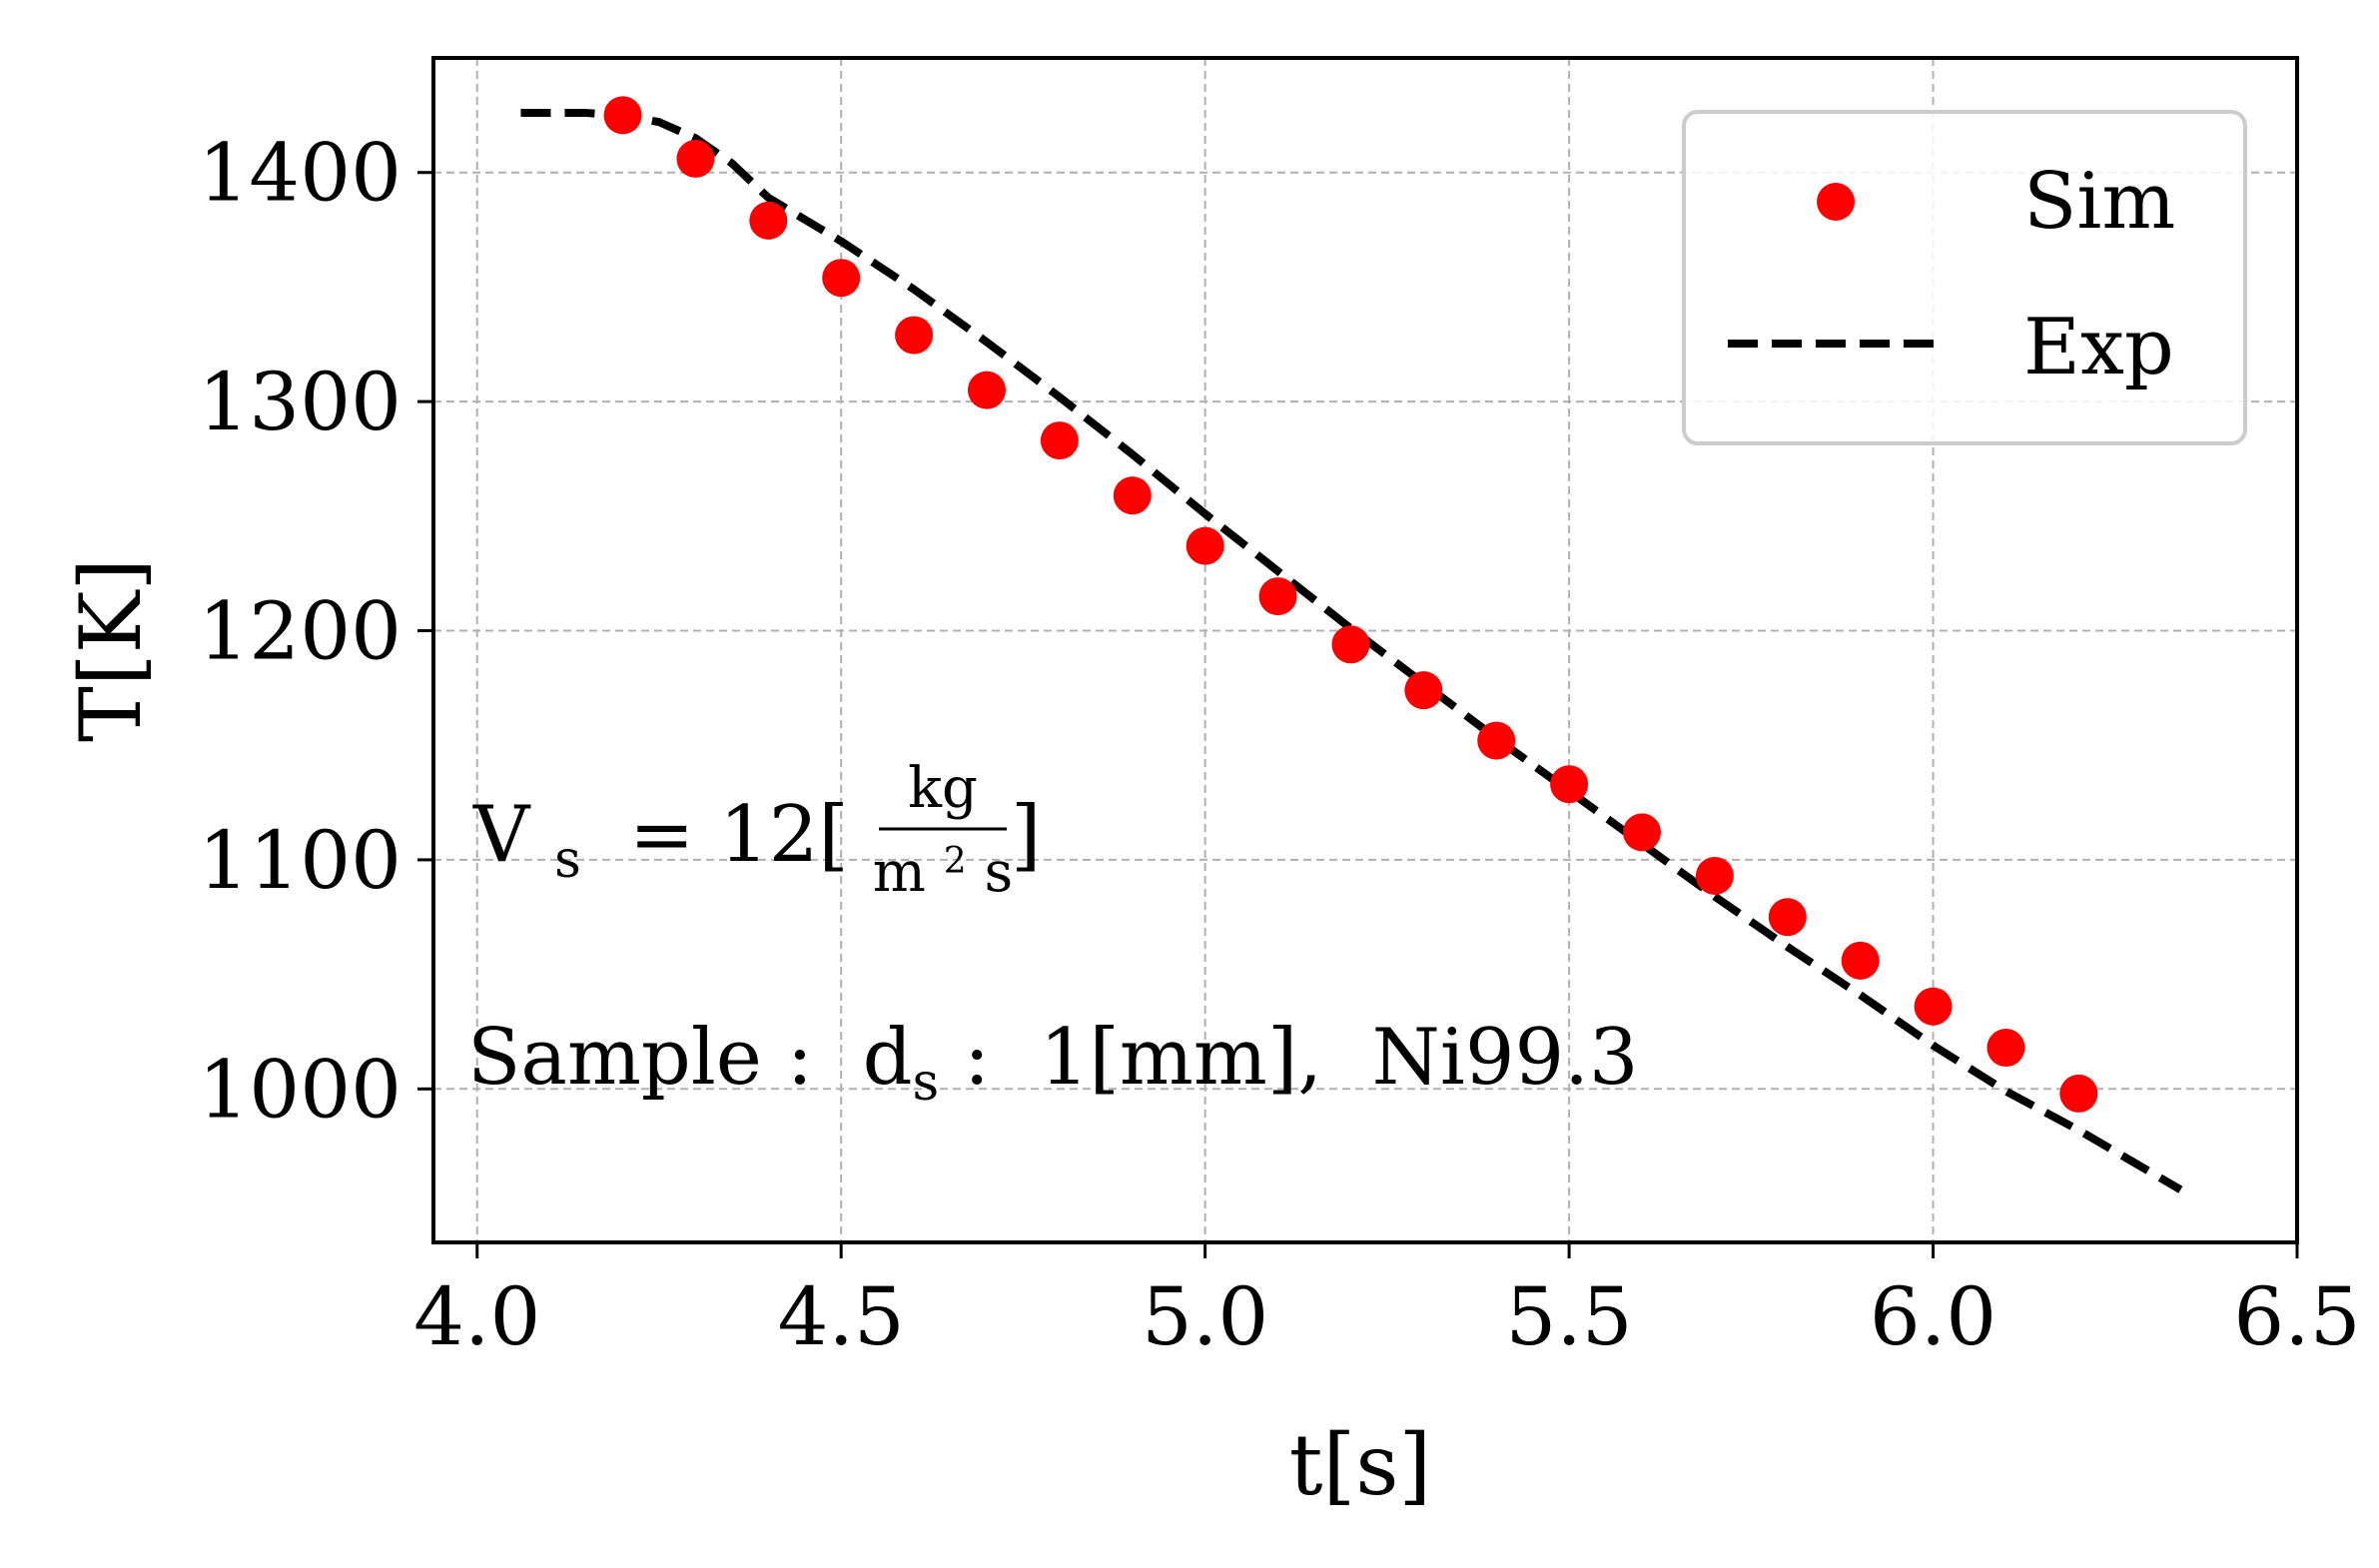 Image resolution: width=2379 pixels, height=1568 pixels. I want to click on y-tick-label: 1100, so click(299, 860).